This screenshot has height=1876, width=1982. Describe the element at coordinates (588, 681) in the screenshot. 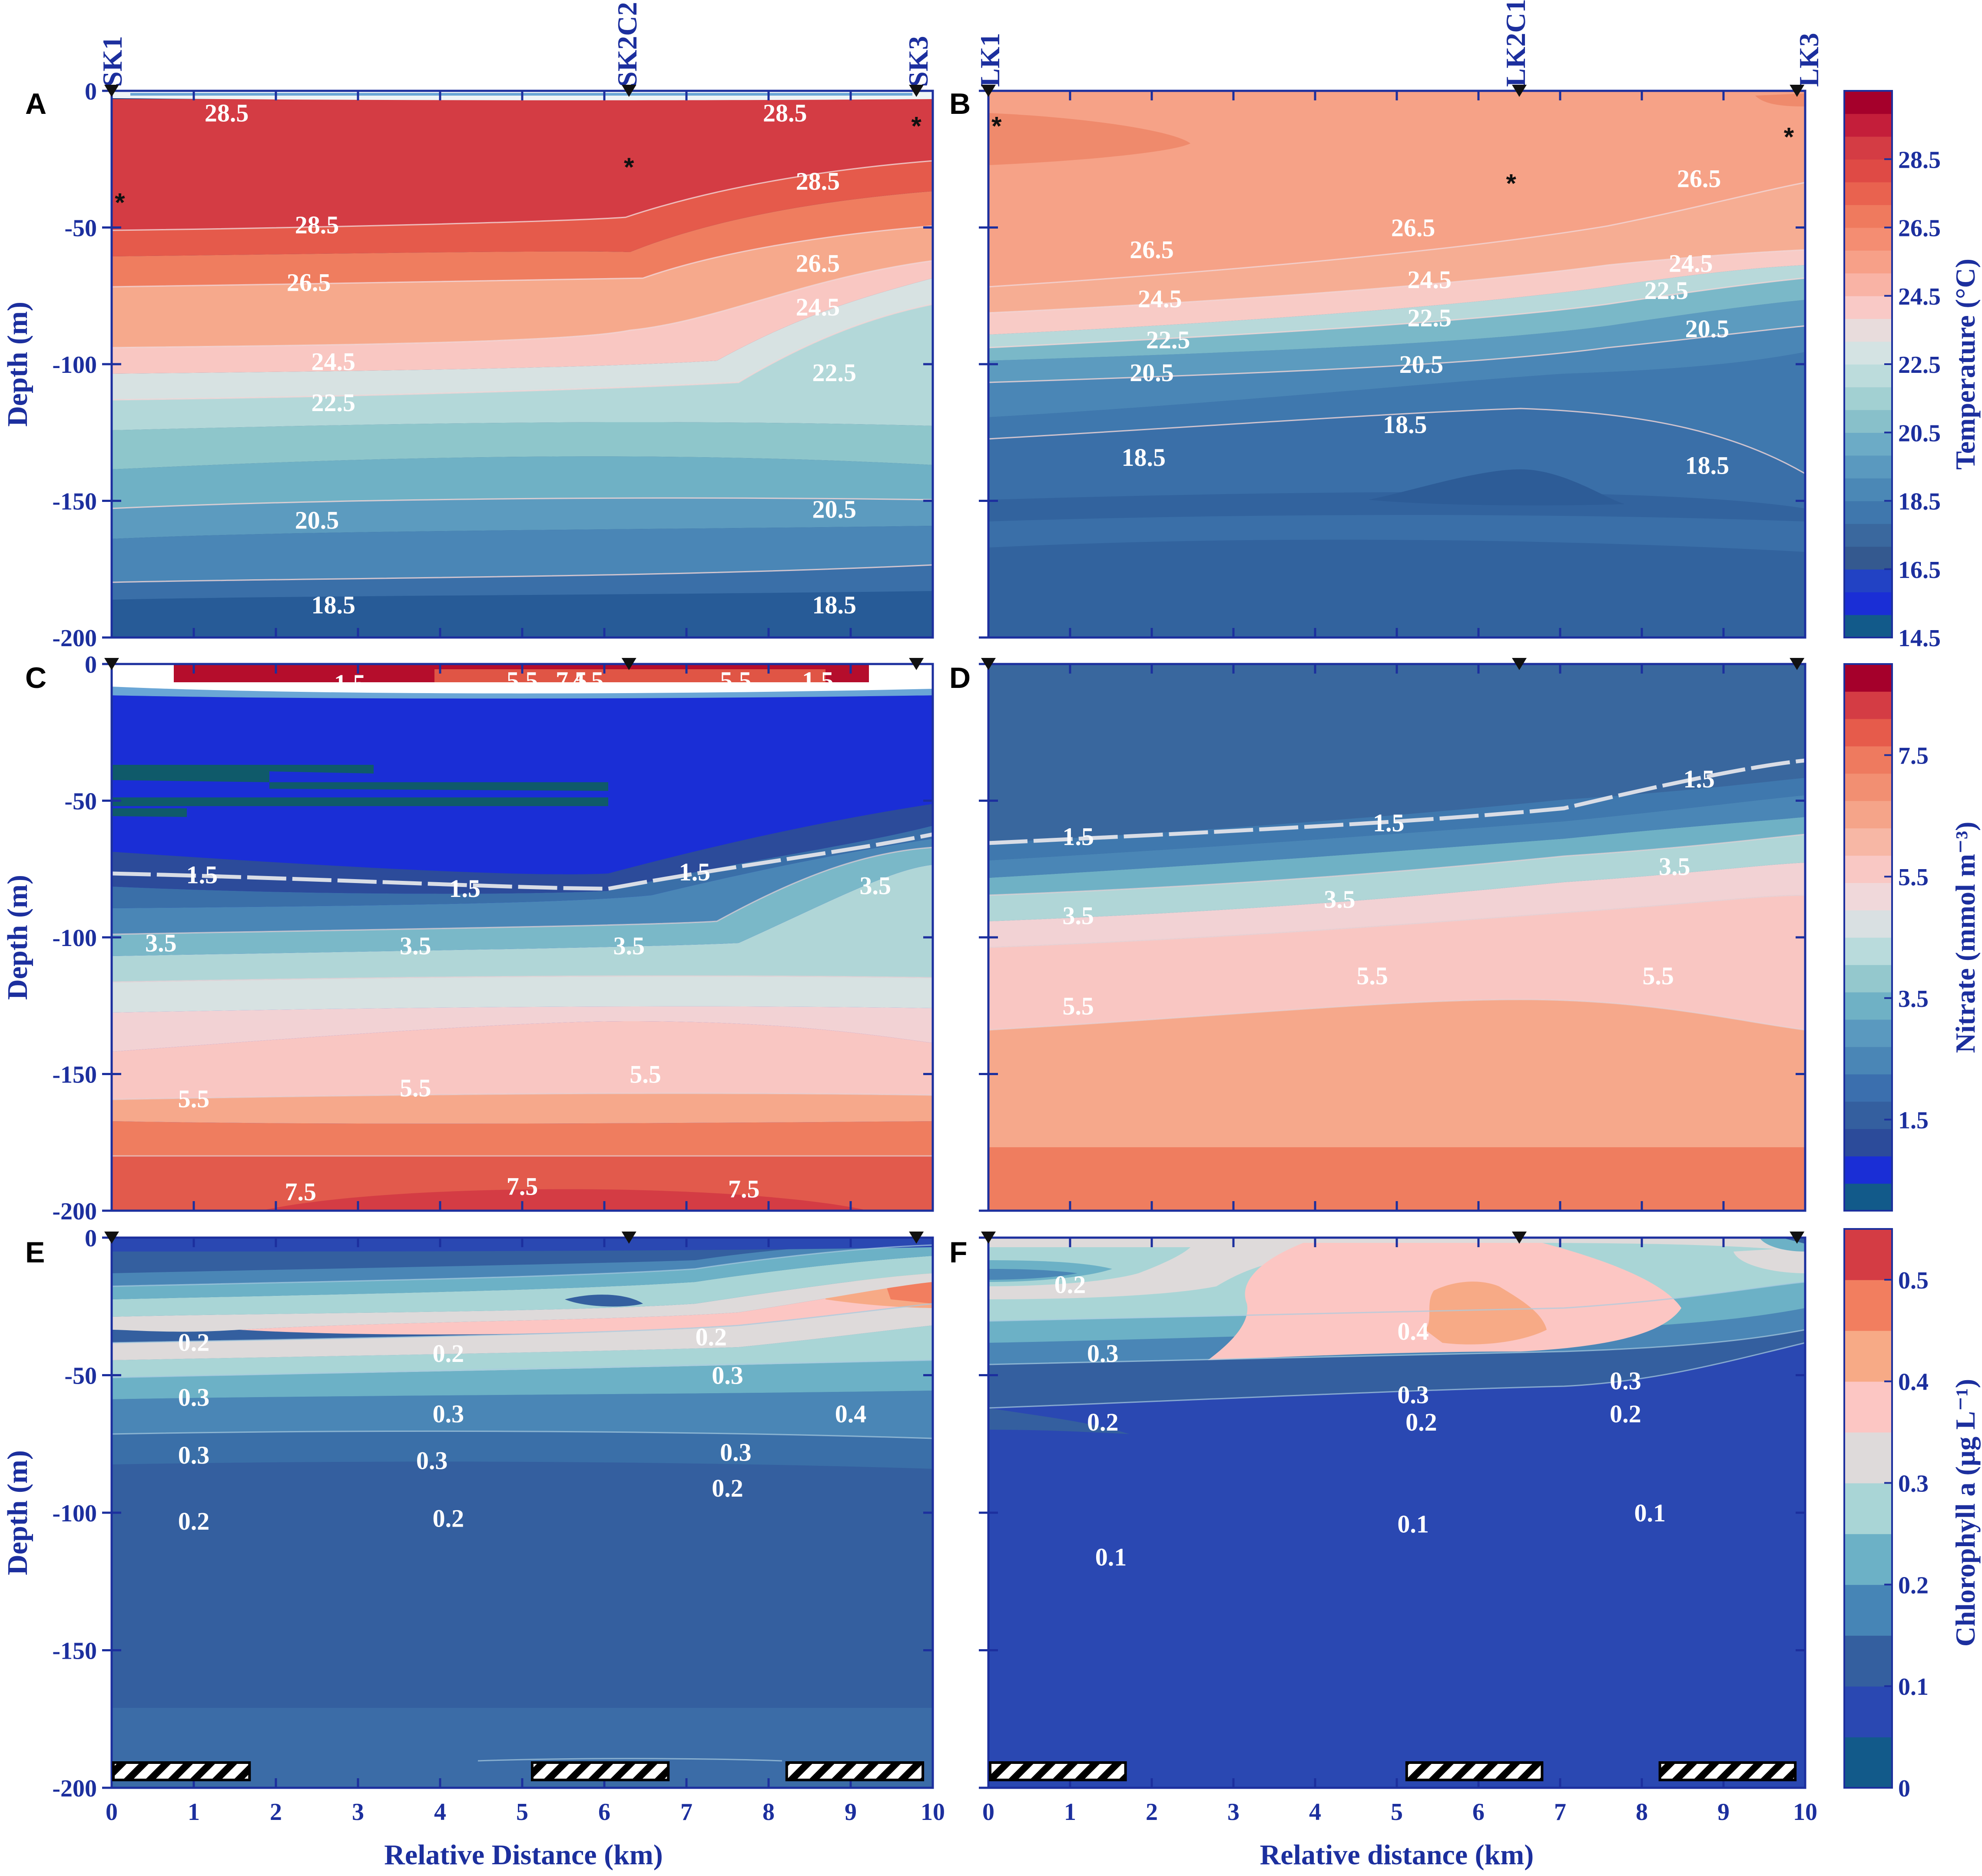

I see `contour-label: 4.5` at that location.